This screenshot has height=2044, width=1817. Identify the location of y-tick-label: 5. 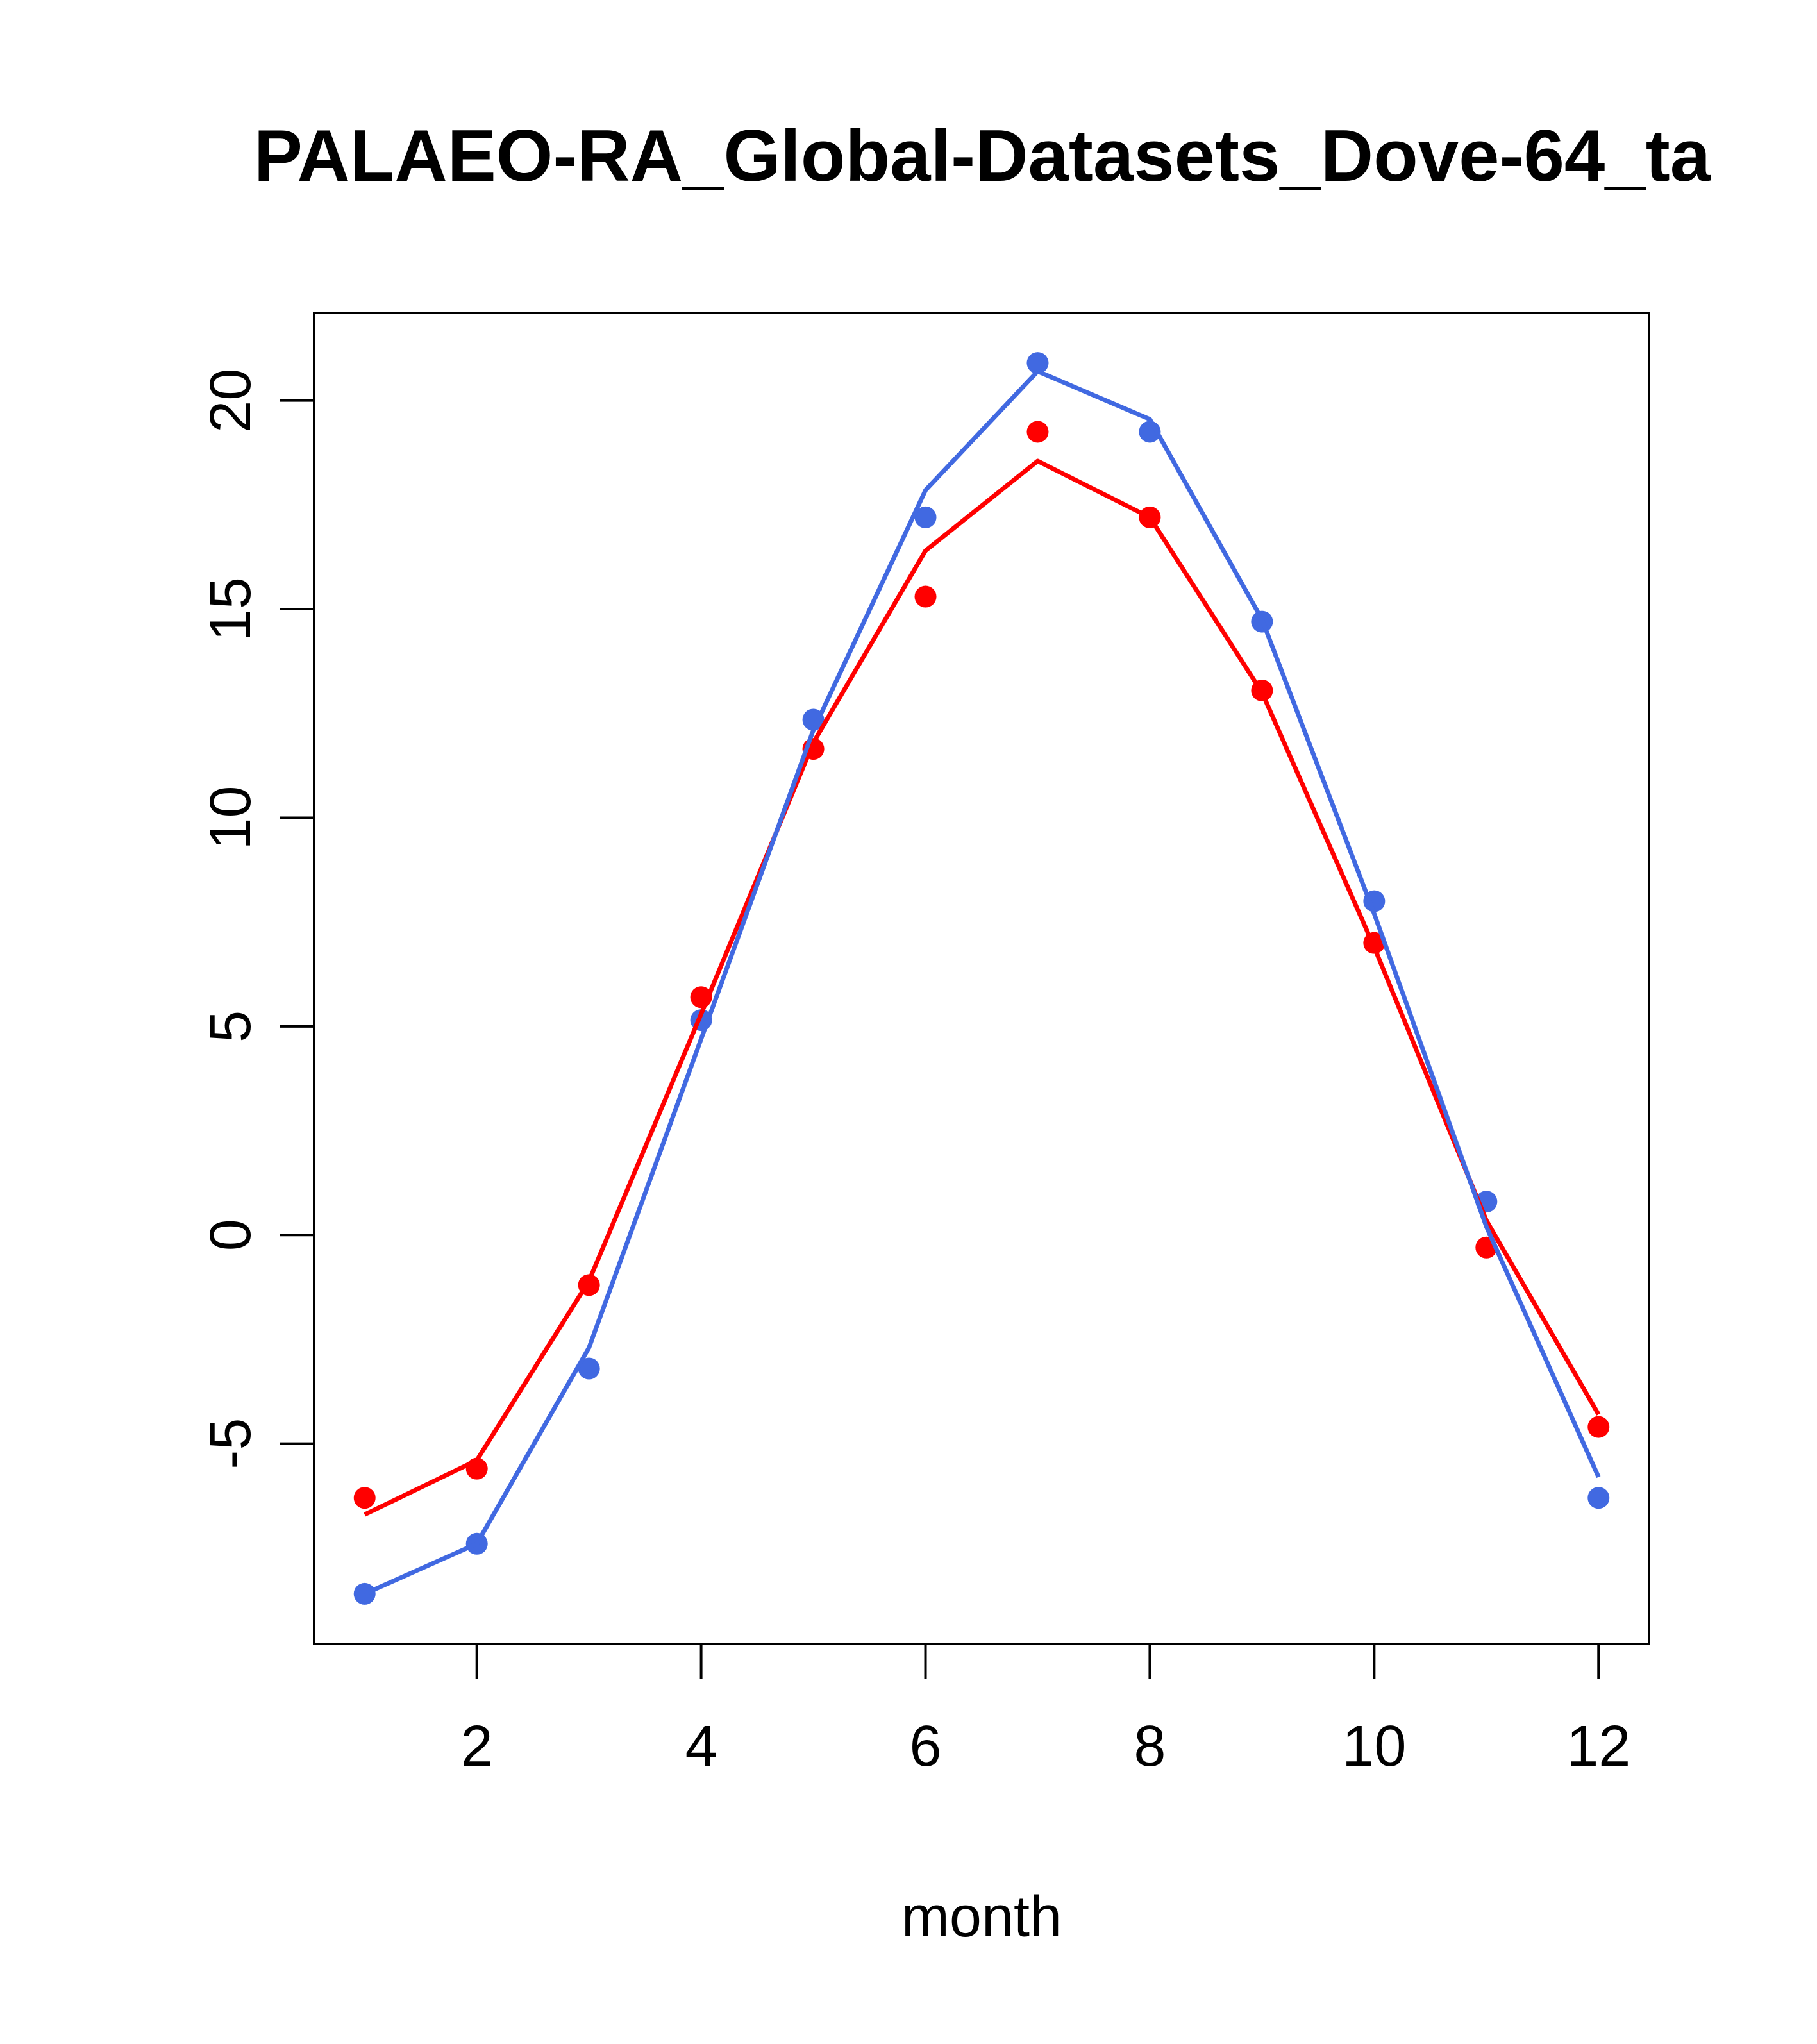
(231, 1027).